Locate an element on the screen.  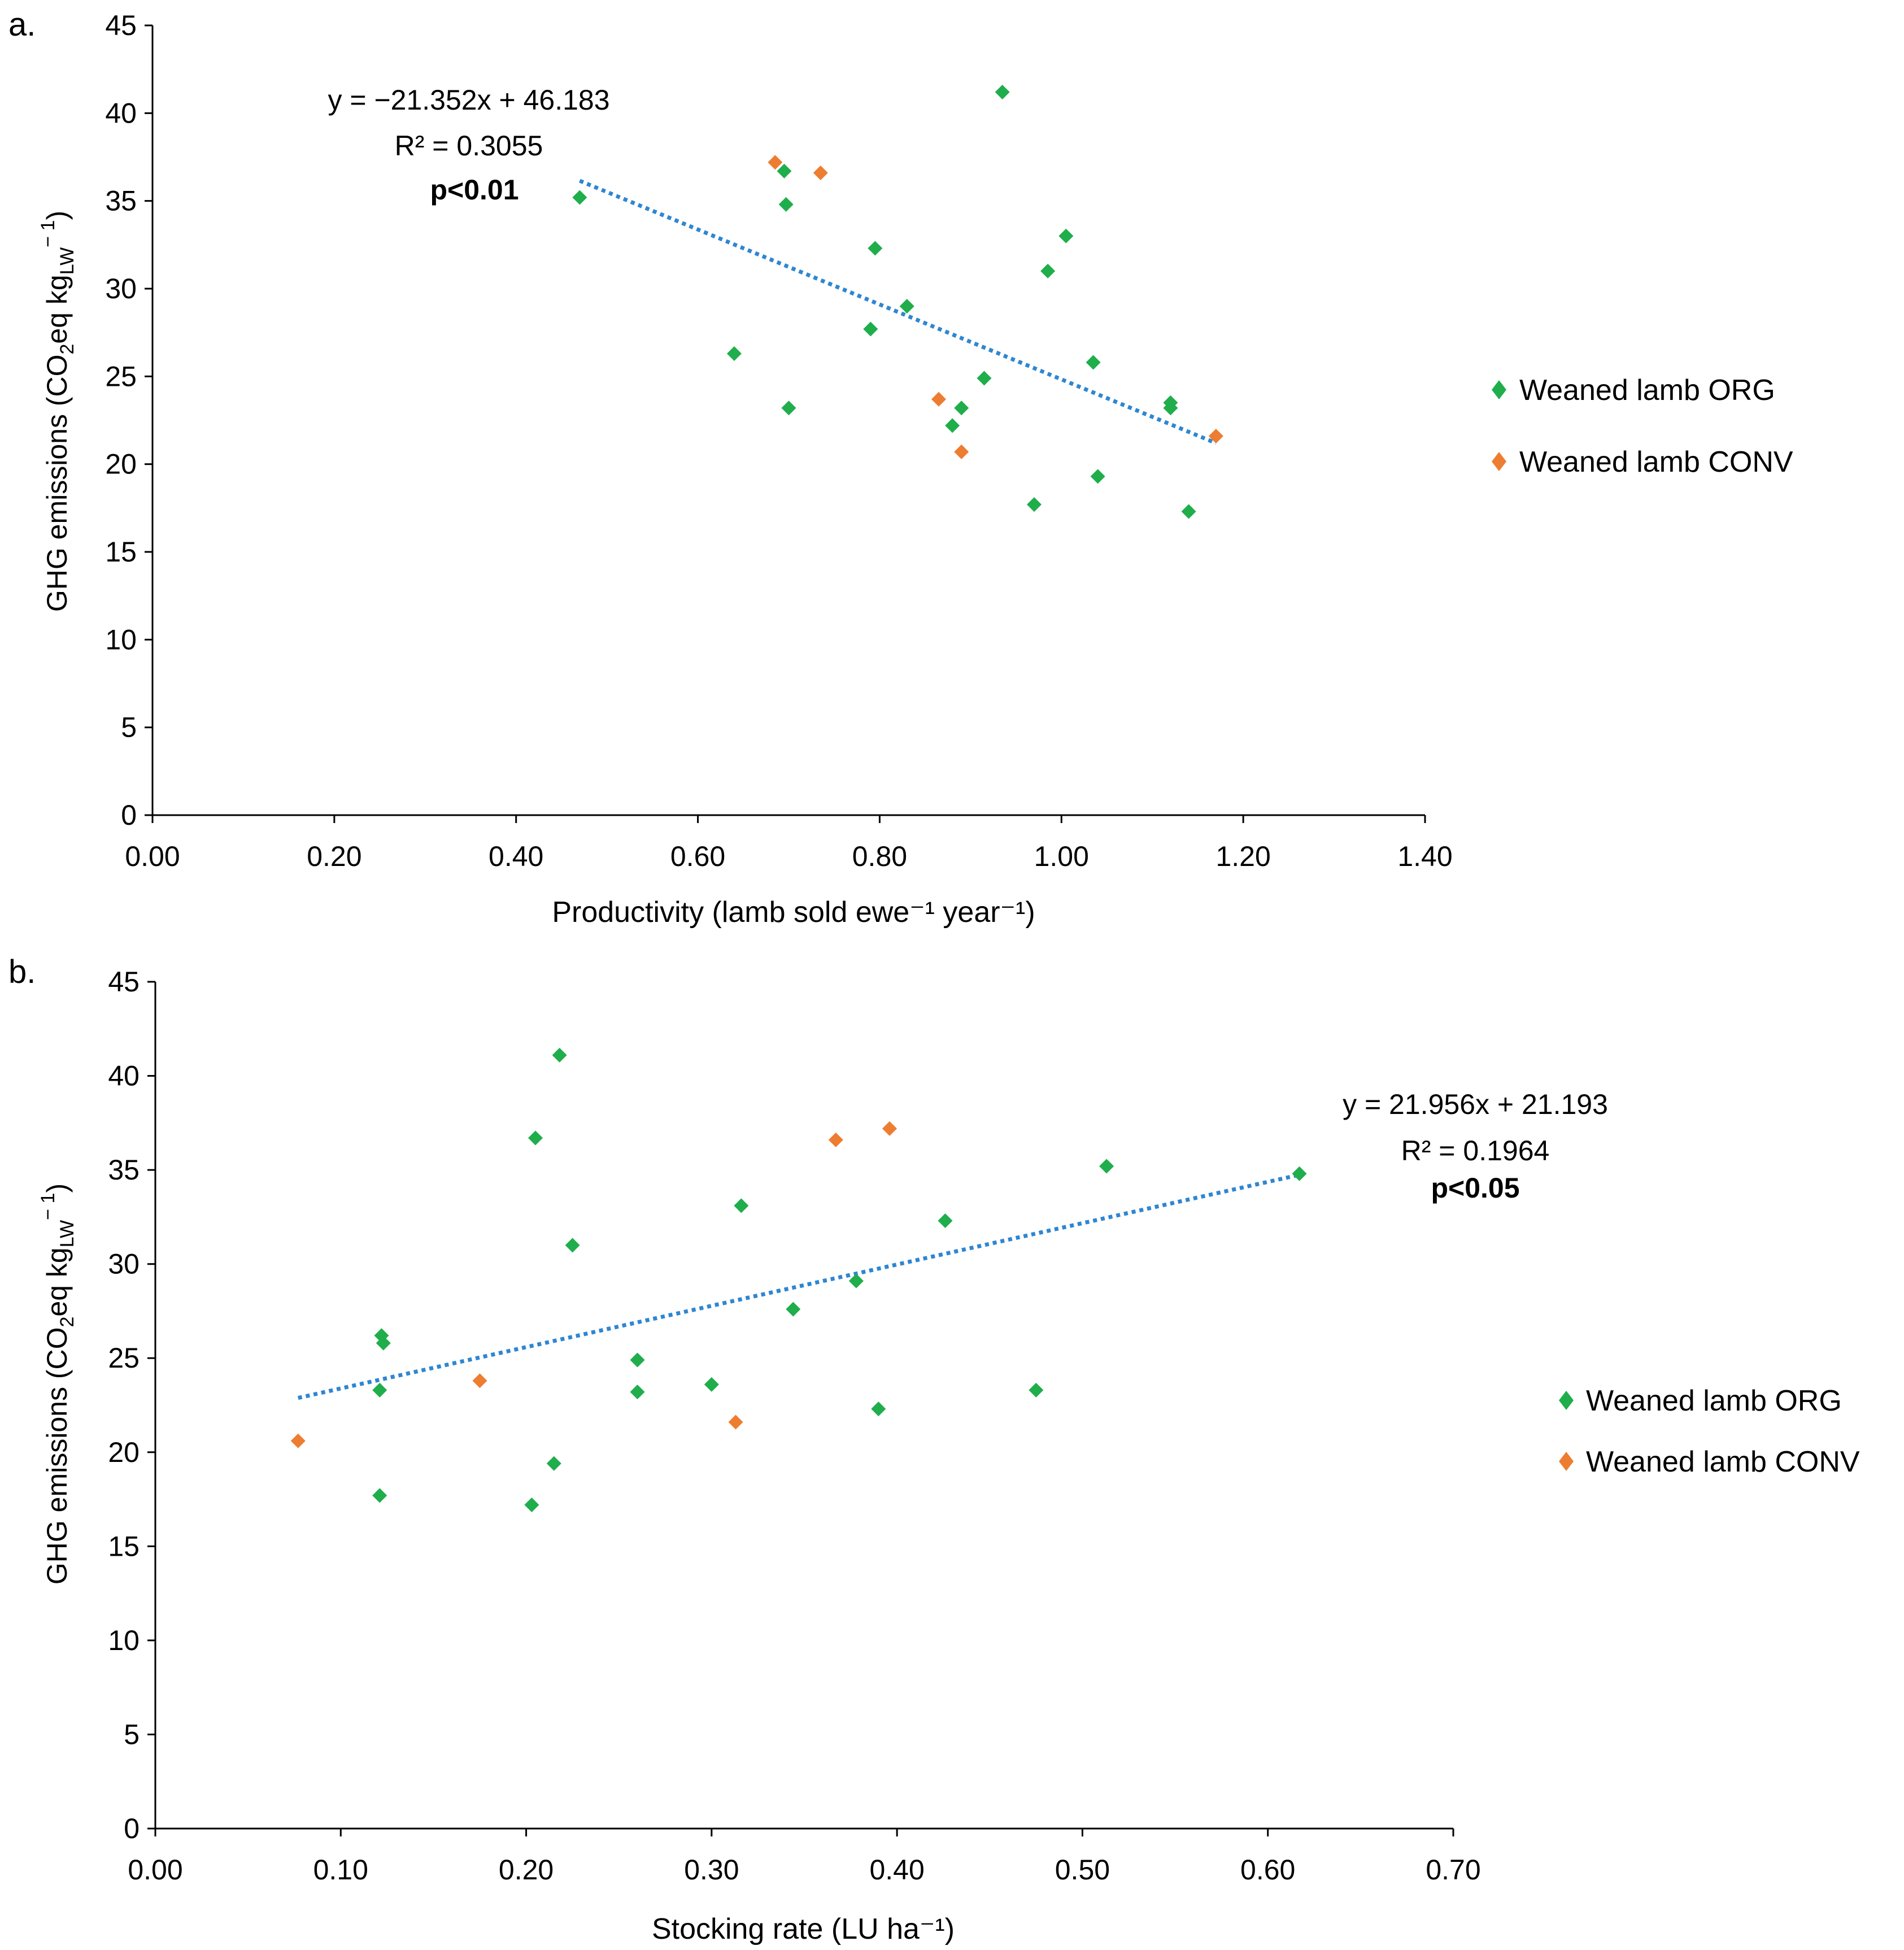
panel-a-y-axis-title: GHG emissions (CO2eq kgLW− 1) is located at coordinates (57, 411).